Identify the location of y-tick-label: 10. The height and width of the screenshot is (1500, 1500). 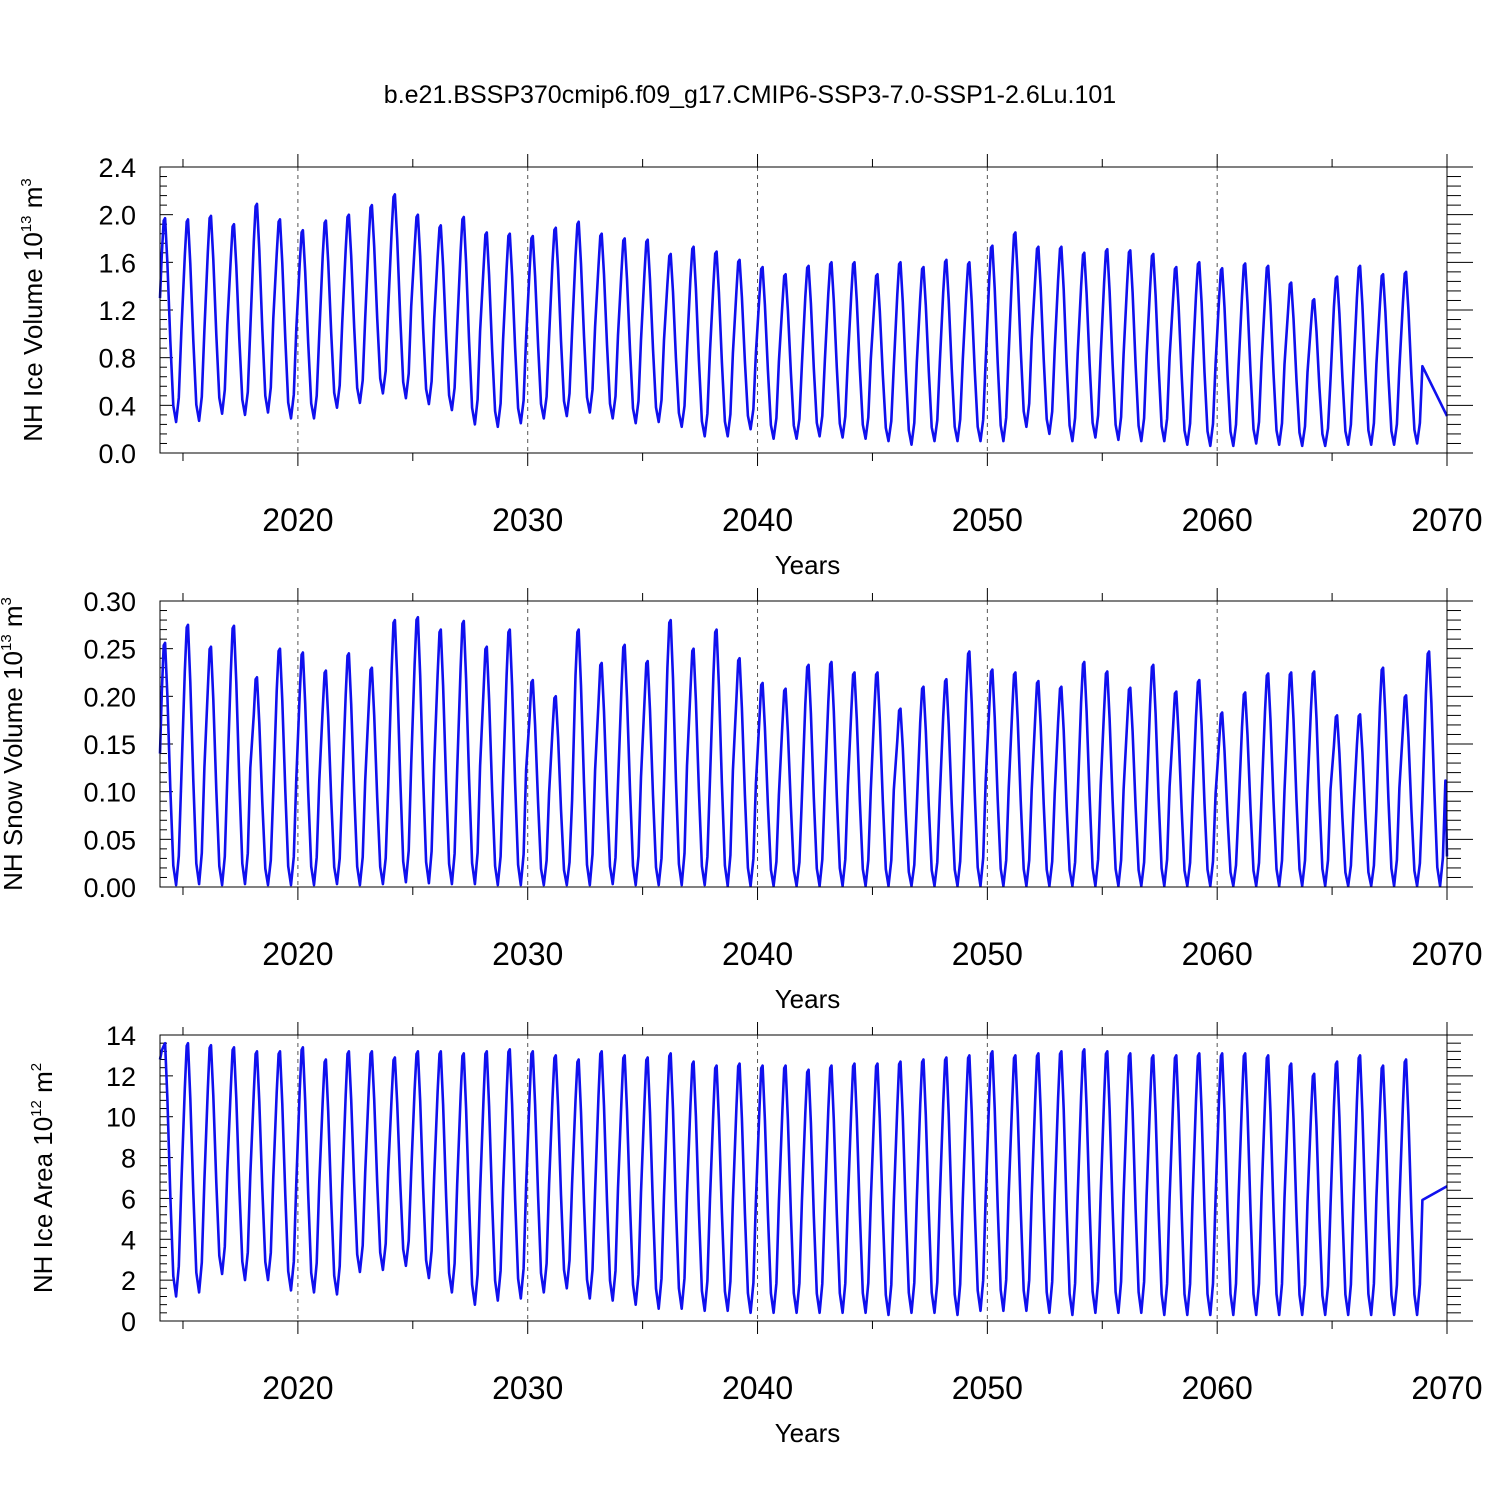
(121, 1118).